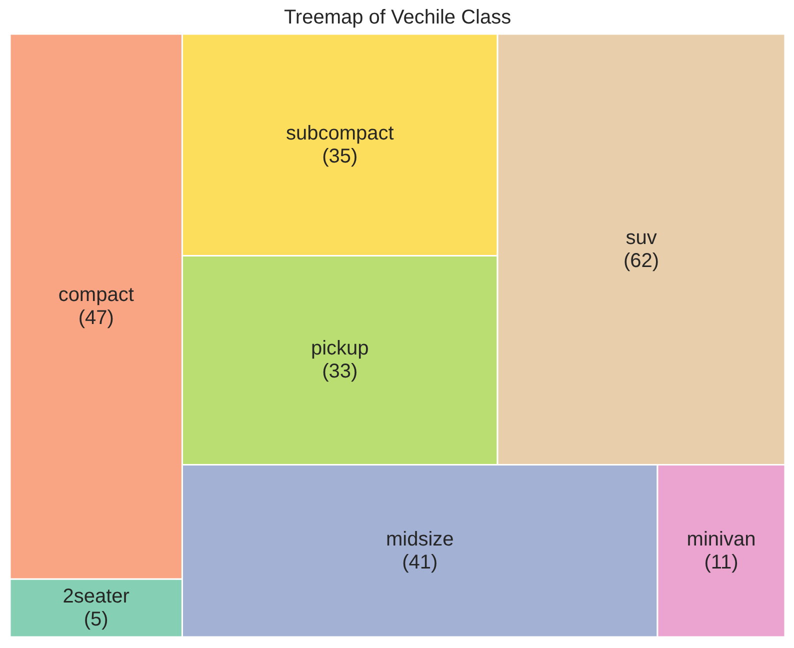 Image resolution: width=794 pixels, height=648 pixels. What do you see at coordinates (96, 597) in the screenshot?
I see `category-label: 2seater` at bounding box center [96, 597].